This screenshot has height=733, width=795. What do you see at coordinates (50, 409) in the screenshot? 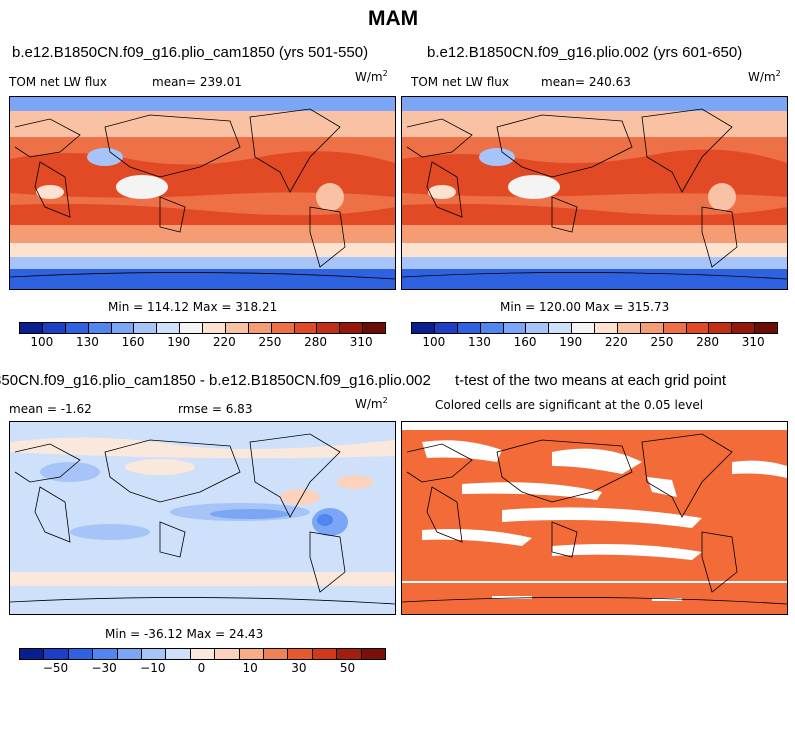
I see `panel3-mean: mean = -1.62` at bounding box center [50, 409].